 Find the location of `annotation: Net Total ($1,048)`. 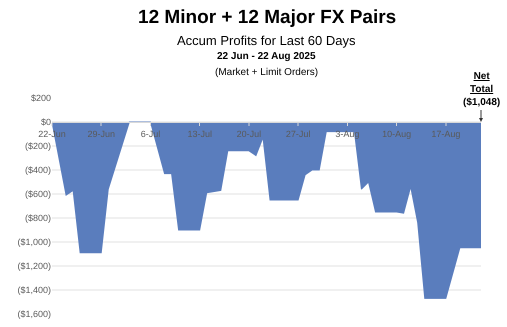

annotation: Net Total ($1,048) is located at coordinates (481, 89).